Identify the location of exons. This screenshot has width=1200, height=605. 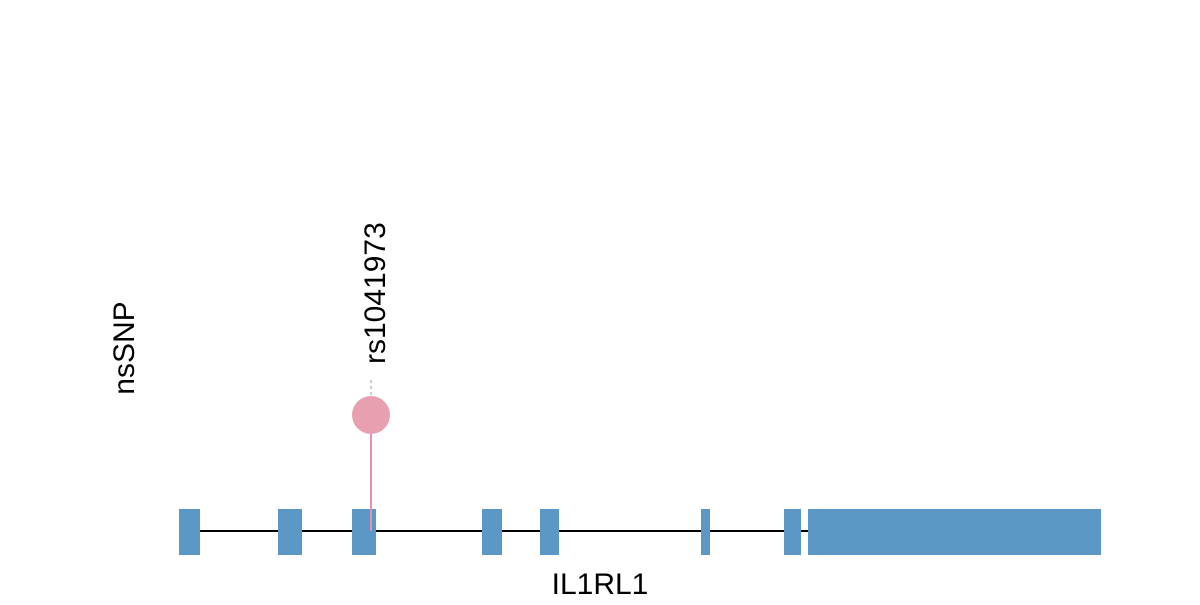
(640, 532).